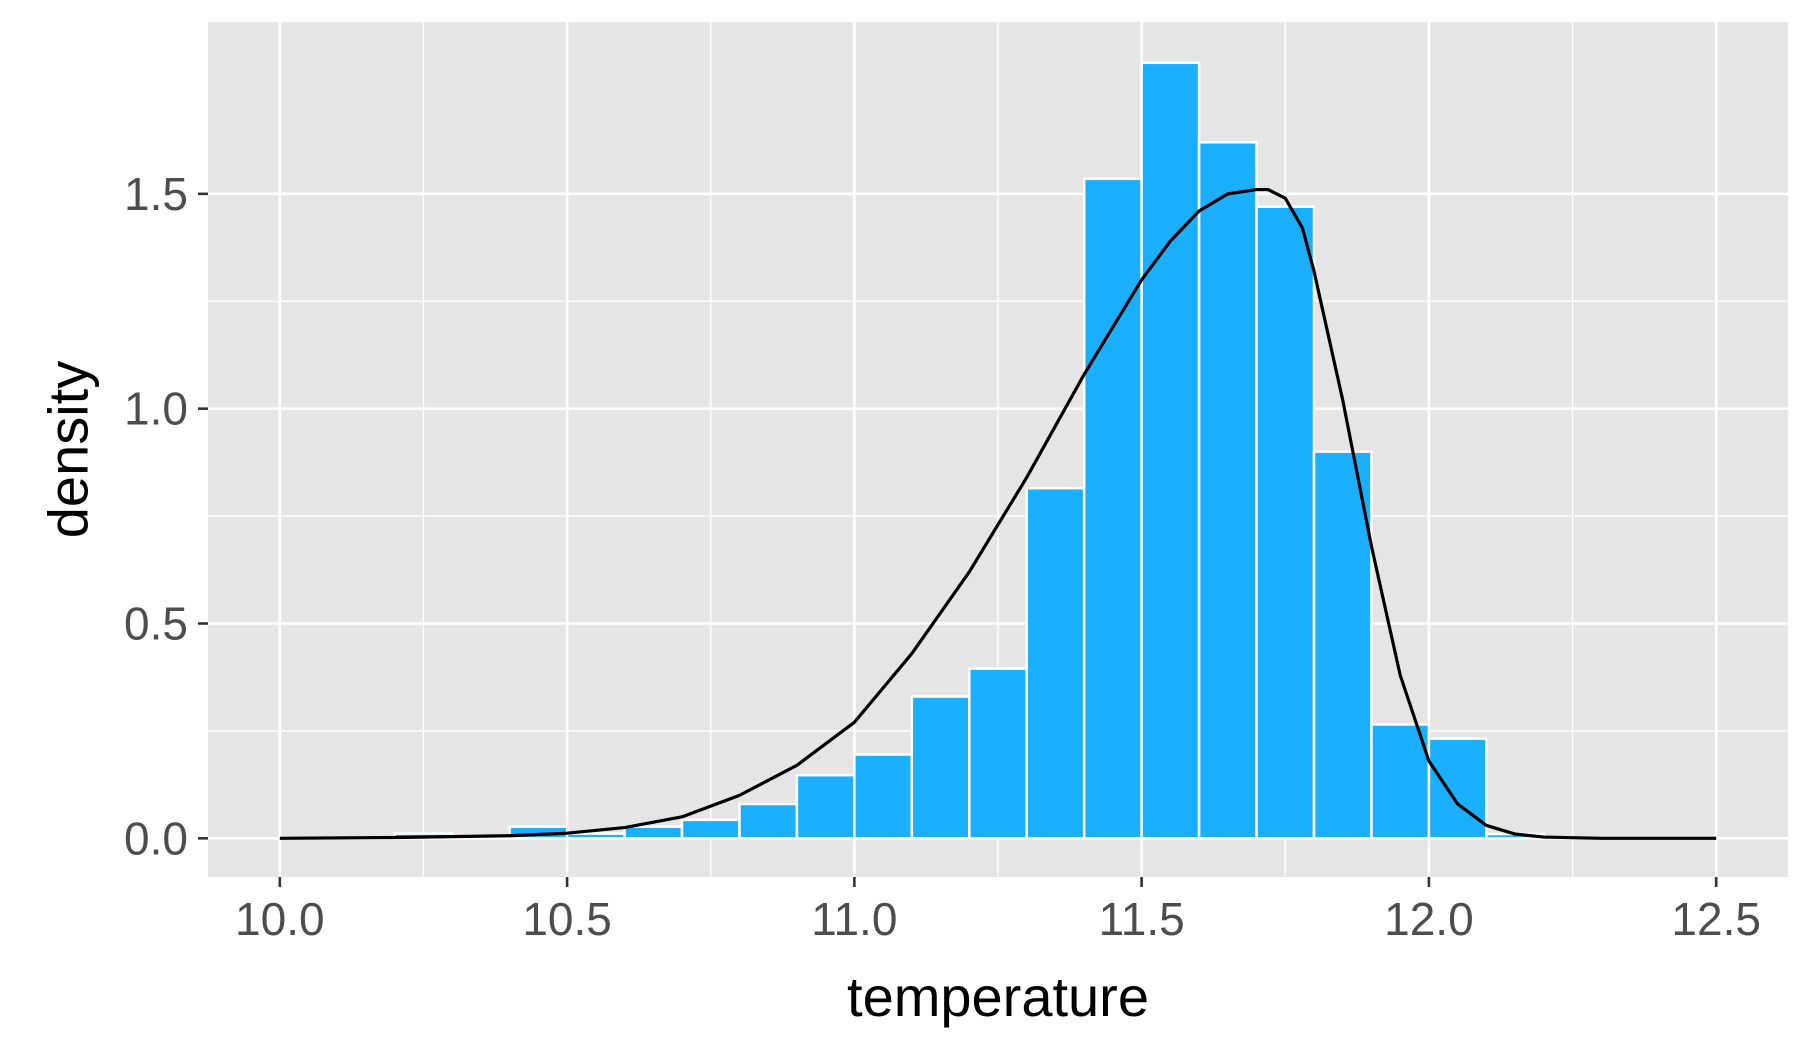 The width and height of the screenshot is (1800, 1050). What do you see at coordinates (1142, 919) in the screenshot?
I see `x-tick-label: 11.5` at bounding box center [1142, 919].